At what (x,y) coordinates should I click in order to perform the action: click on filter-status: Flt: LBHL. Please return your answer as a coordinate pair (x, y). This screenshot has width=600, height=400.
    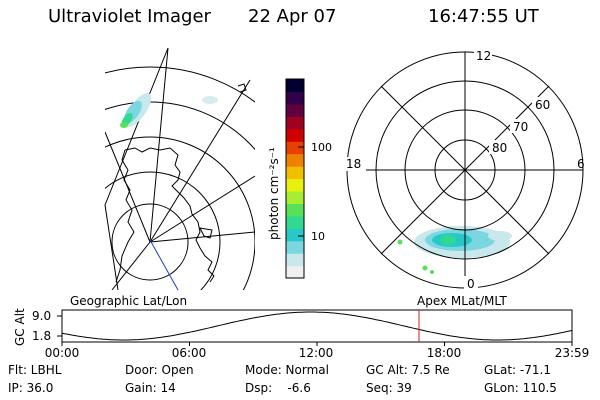
    Looking at the image, I should click on (35, 370).